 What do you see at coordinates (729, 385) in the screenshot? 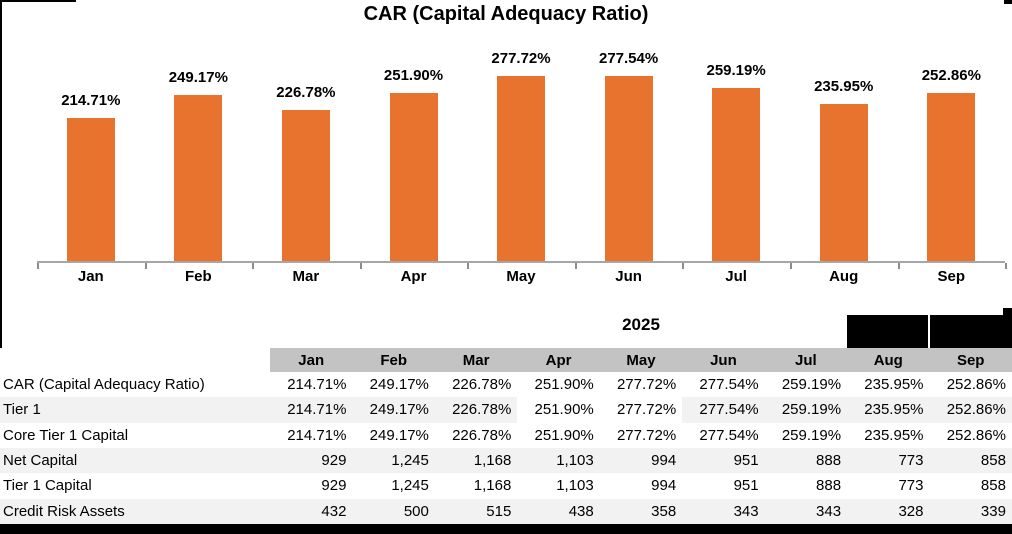
I see `table-cell: 277.54%` at bounding box center [729, 385].